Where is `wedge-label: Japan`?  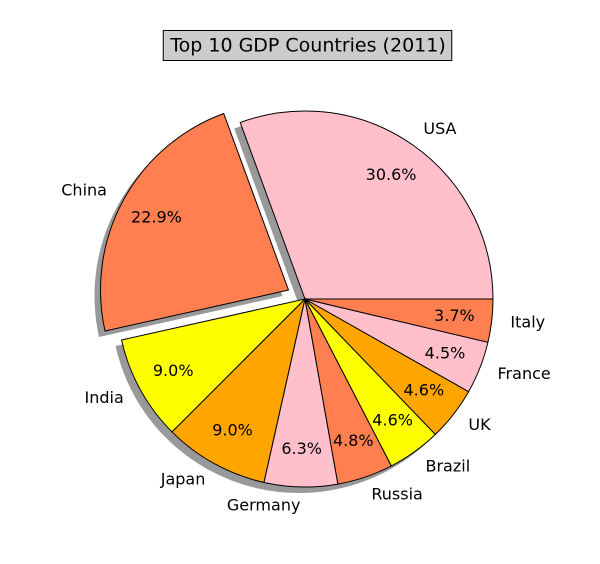
wedge-label: Japan is located at coordinates (183, 479).